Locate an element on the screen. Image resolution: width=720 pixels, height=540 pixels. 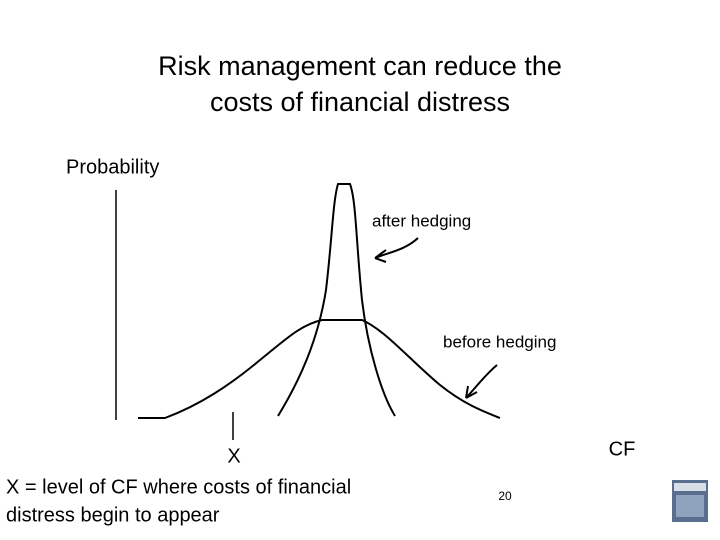
title-line: costs of financial distress is located at coordinates (360, 102).